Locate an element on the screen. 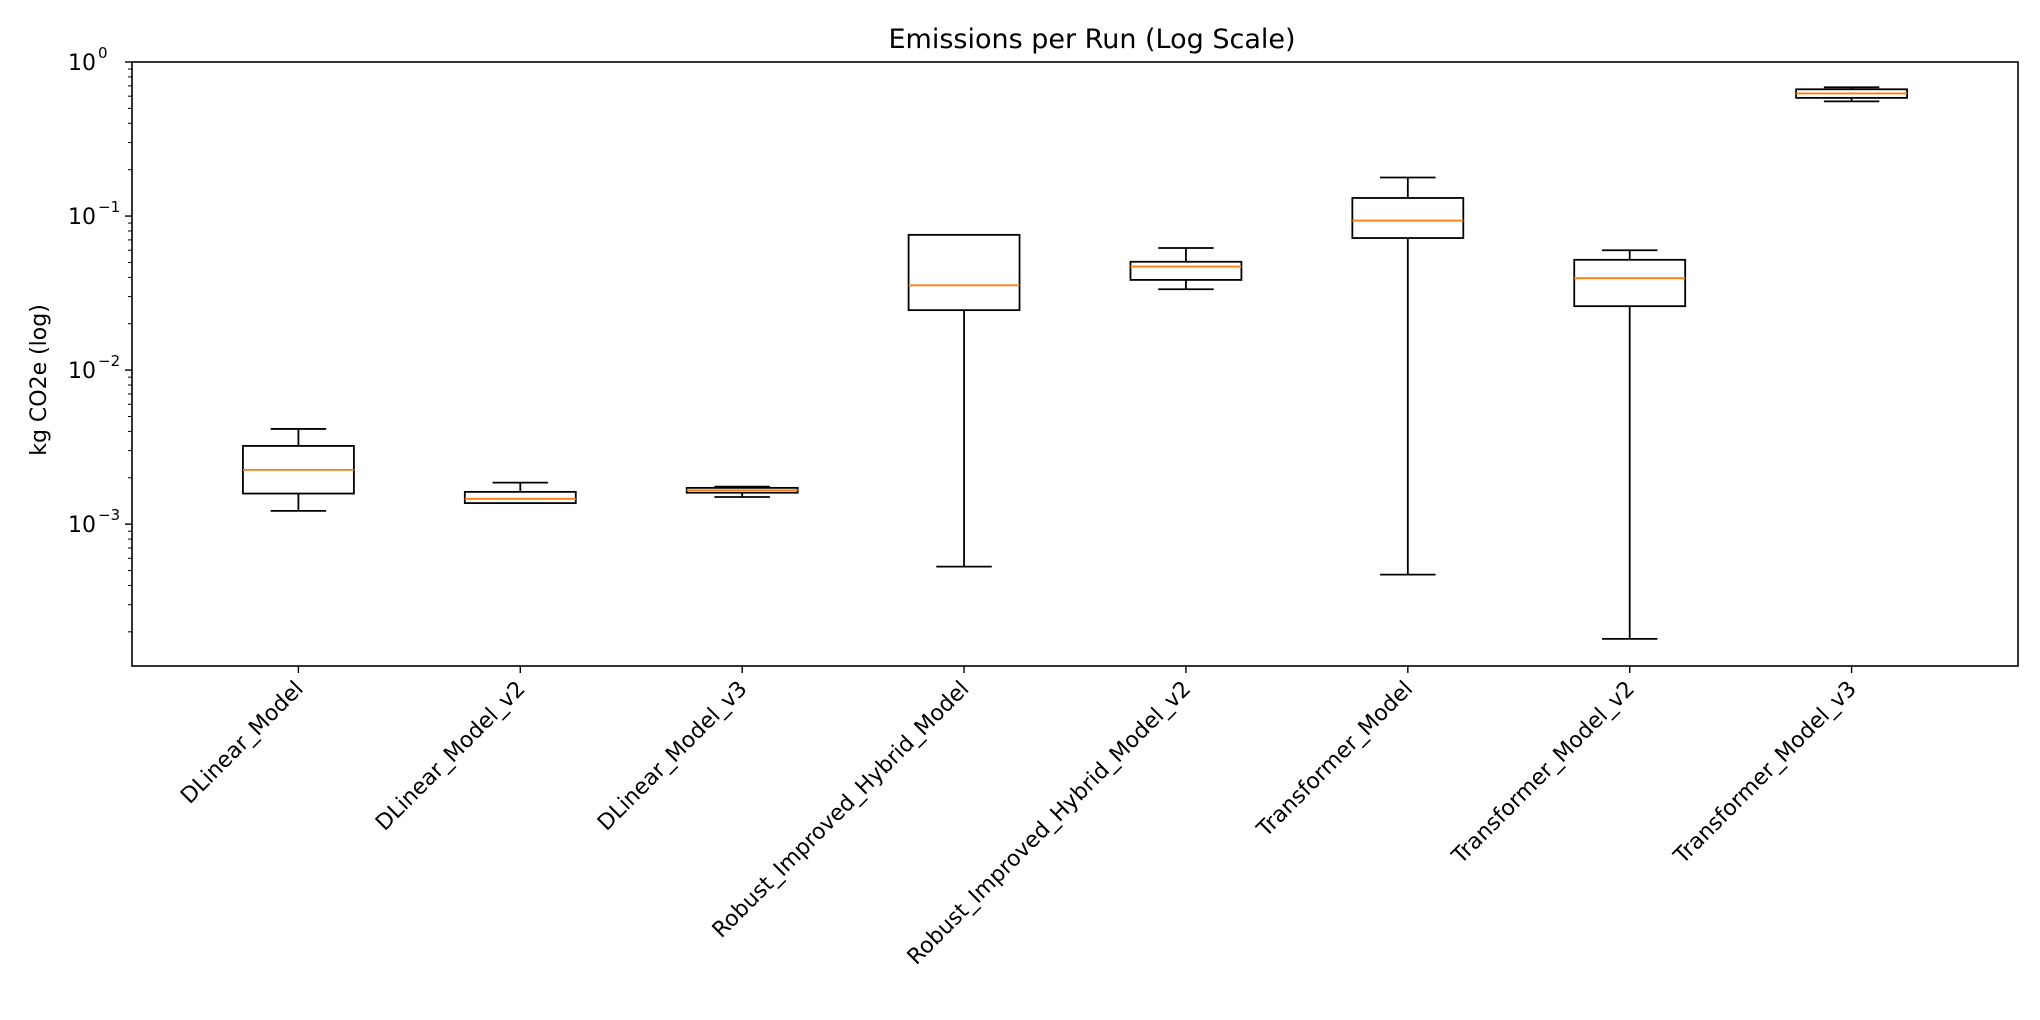  x-tick-label: Robust_Improved_Hybrid_Model is located at coordinates (841, 810).